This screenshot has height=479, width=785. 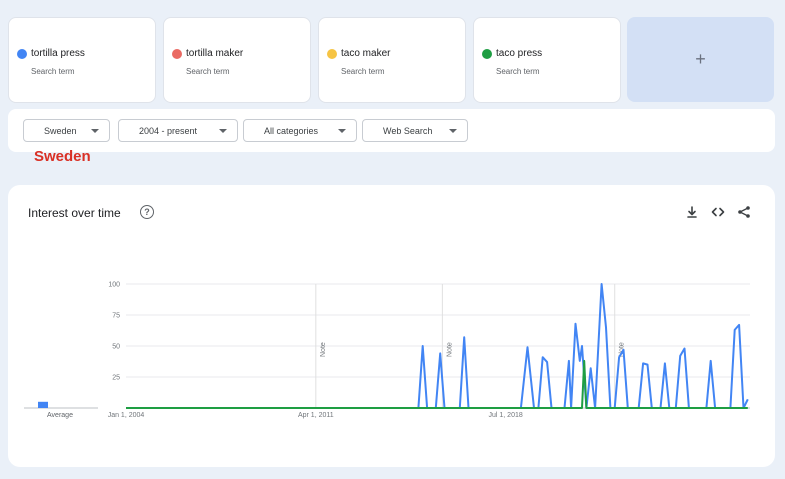 I want to click on y-tick-label: 50, so click(x=116, y=347).